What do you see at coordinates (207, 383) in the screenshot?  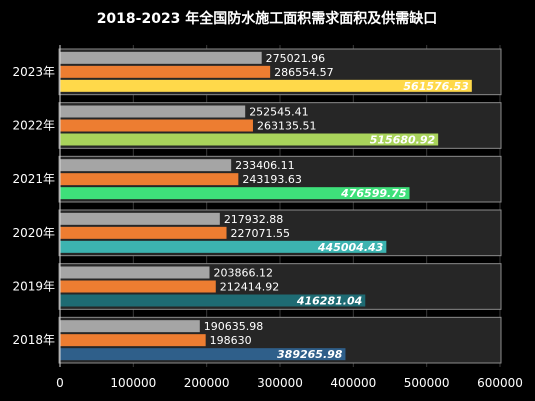 I see `x-tick-label: 200000` at bounding box center [207, 383].